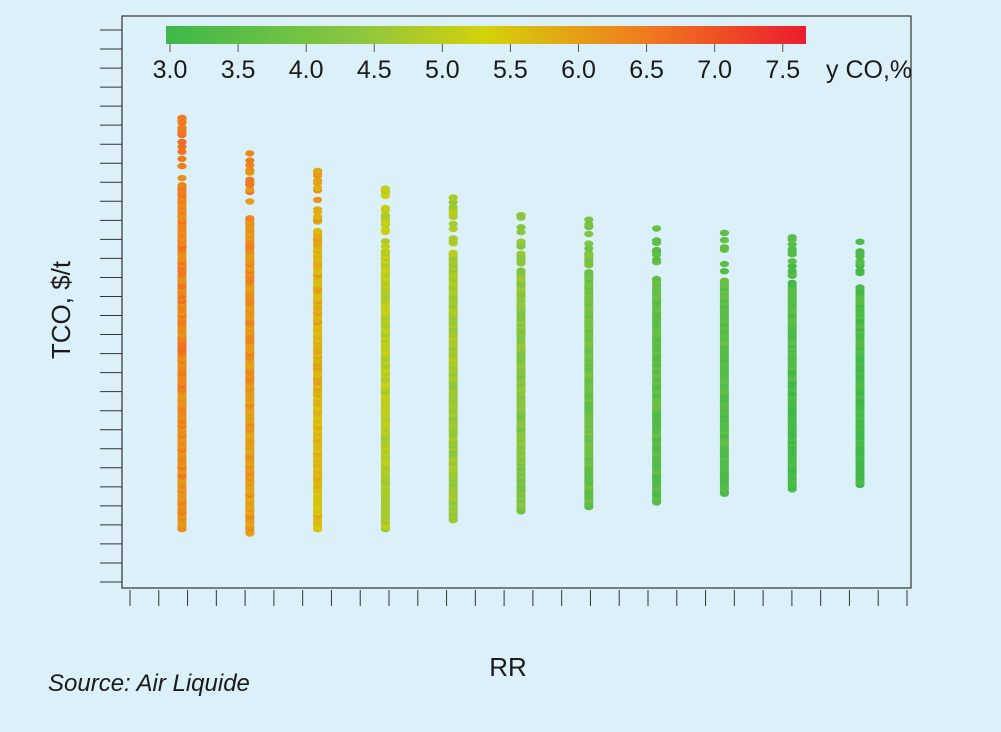 The image size is (1001, 732). What do you see at coordinates (149, 683) in the screenshot?
I see `source-note: Source: Air Liquide` at bounding box center [149, 683].